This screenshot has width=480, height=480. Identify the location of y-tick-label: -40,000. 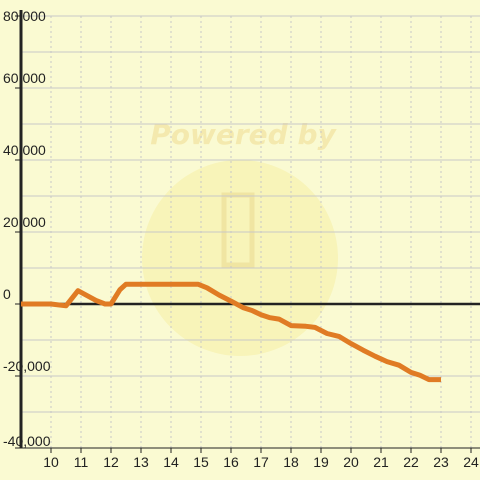
(27, 441).